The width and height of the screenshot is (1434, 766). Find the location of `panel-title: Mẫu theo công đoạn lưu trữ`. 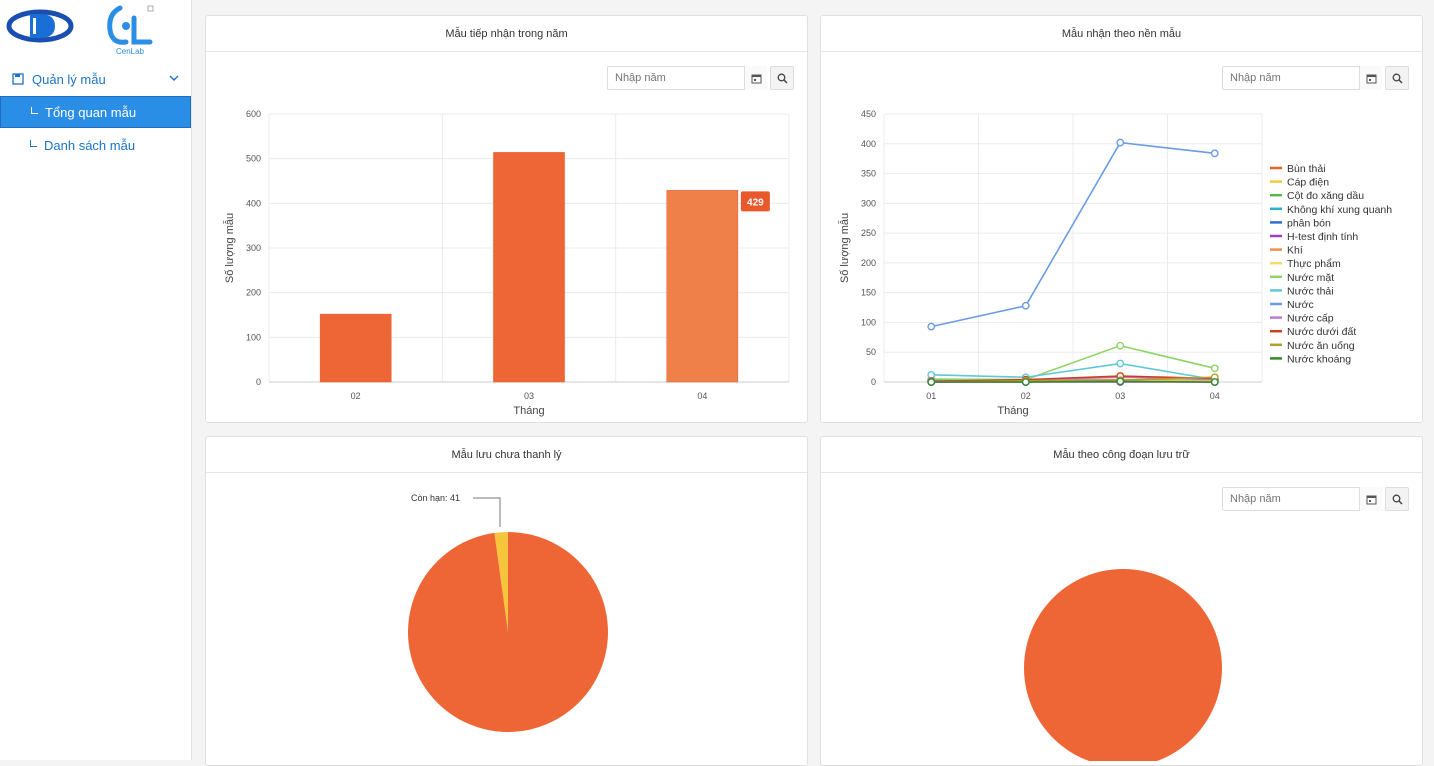

panel-title: Mẫu theo công đoạn lưu trữ is located at coordinates (1121, 455).